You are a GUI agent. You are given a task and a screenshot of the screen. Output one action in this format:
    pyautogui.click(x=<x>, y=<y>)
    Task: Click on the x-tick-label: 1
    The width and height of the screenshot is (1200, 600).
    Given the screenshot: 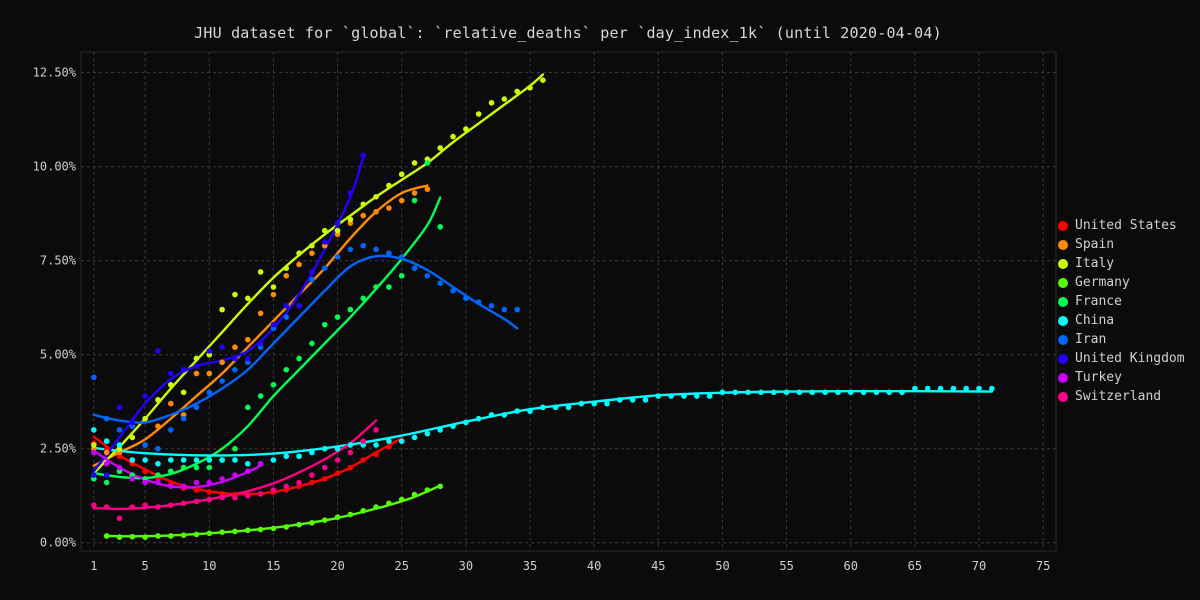 What is the action you would take?
    pyautogui.click(x=93, y=566)
    